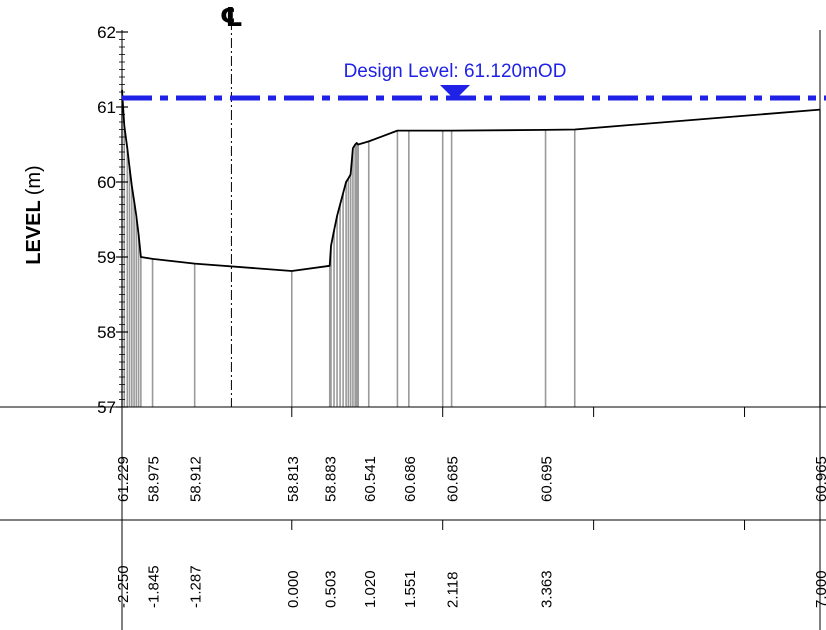 The image size is (826, 630). What do you see at coordinates (154, 586) in the screenshot?
I see `offset-label: -1.845` at bounding box center [154, 586].